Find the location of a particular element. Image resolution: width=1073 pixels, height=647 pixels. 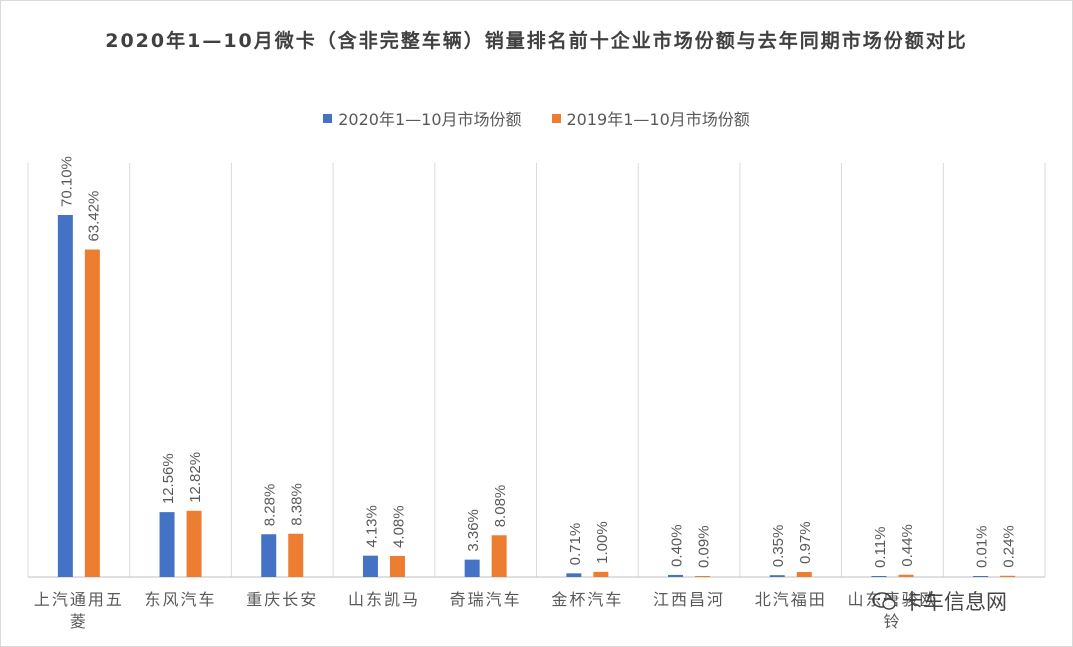

watermark: 卡车信息网 is located at coordinates (939, 601).